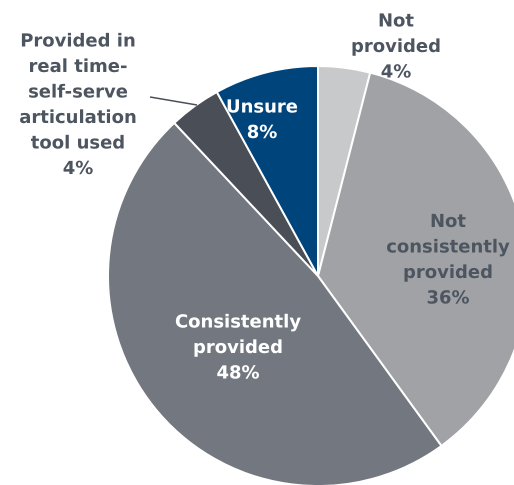 This screenshot has width=514, height=485. I want to click on slice-label: Not consistently provided, so click(448, 246).